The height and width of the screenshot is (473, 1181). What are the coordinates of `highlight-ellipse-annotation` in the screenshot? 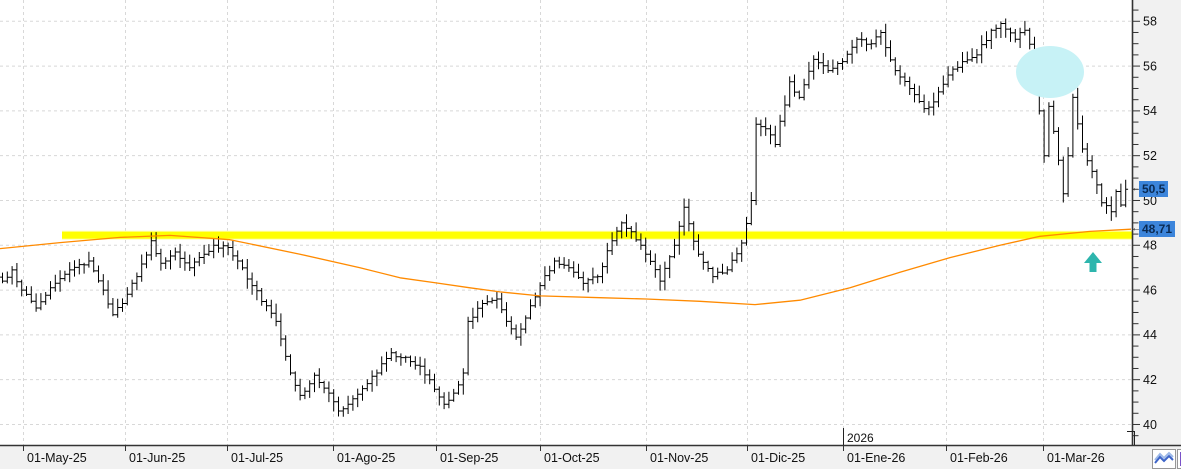 It's located at (1050, 72).